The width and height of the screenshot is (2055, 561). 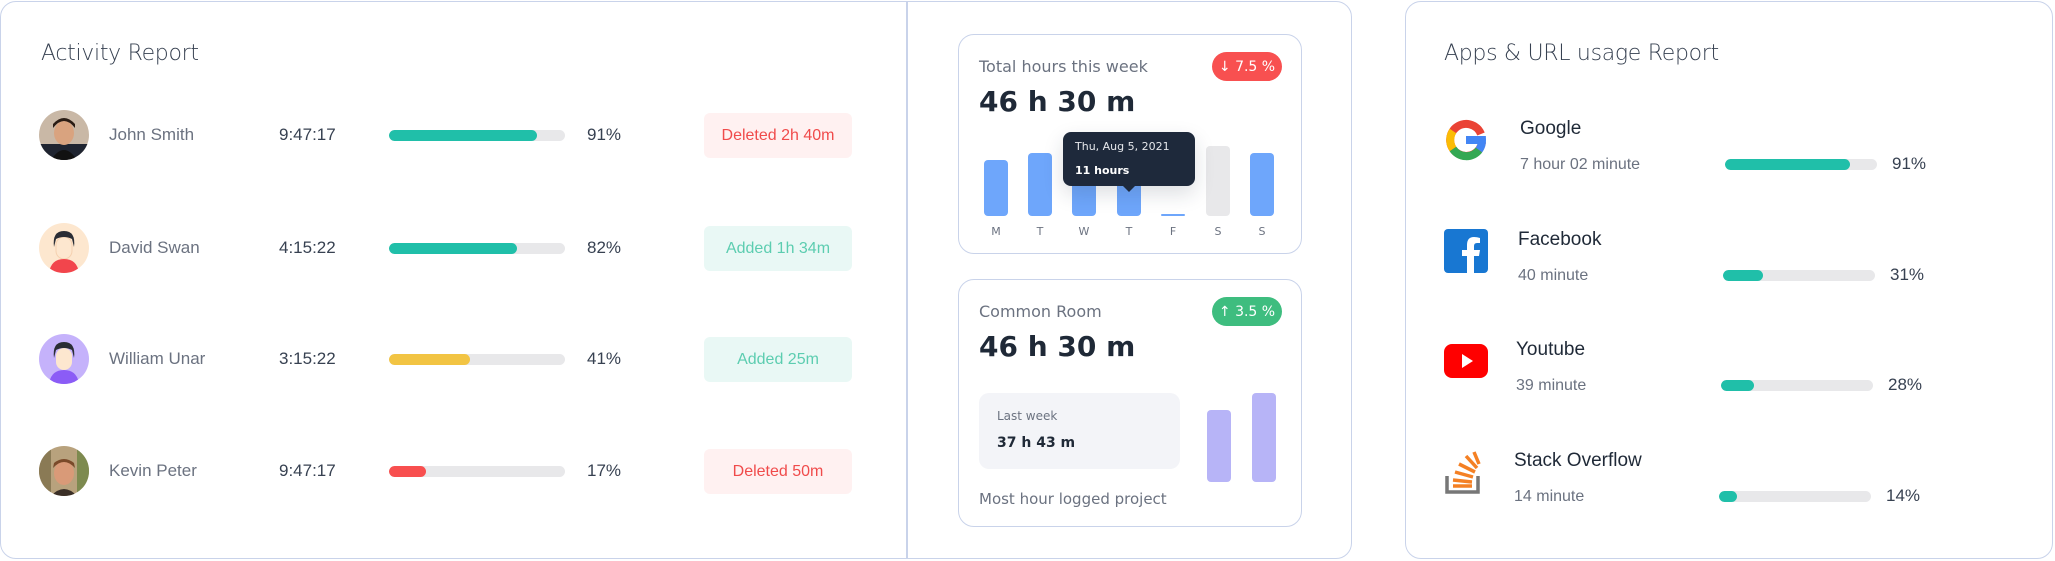 I want to click on user-name: David Swan, so click(x=154, y=247).